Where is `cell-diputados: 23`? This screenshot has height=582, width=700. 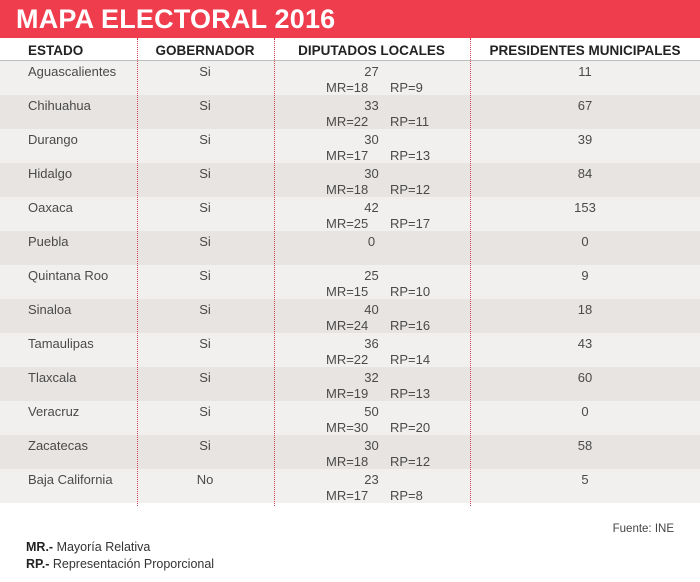
cell-diputados: 23 is located at coordinates (371, 479).